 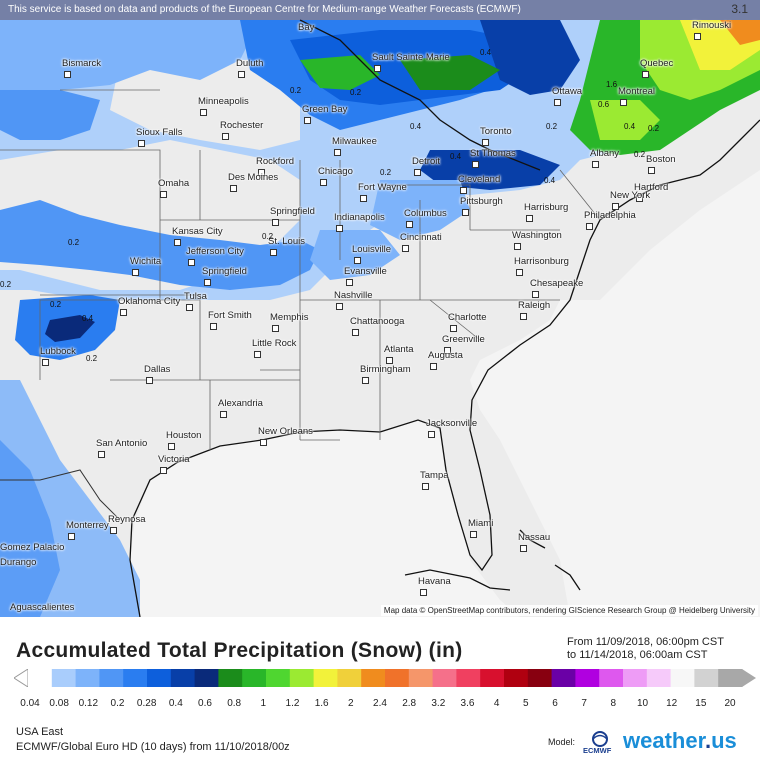 I want to click on scale-tick-label: 0.12, so click(x=88, y=703).